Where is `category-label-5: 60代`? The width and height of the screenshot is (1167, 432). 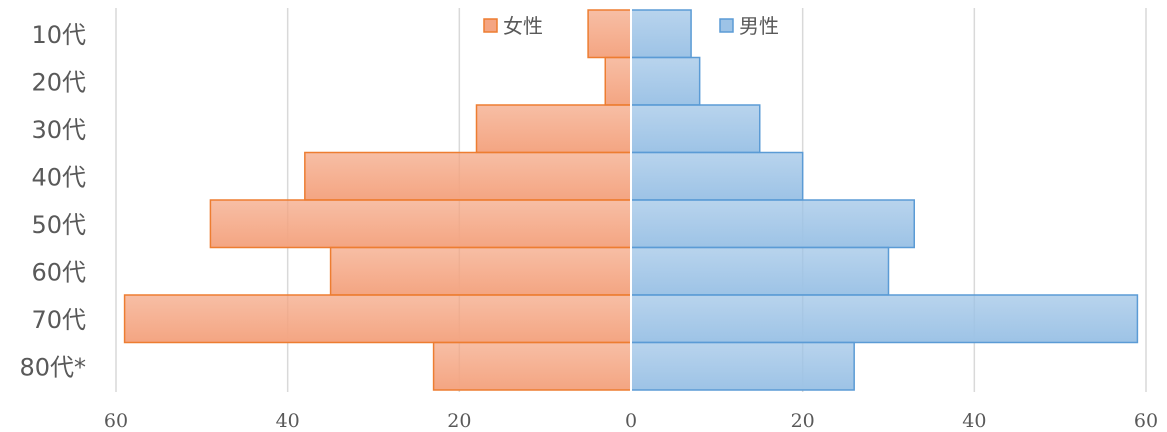
category-label-5: 60代 is located at coordinates (58, 272).